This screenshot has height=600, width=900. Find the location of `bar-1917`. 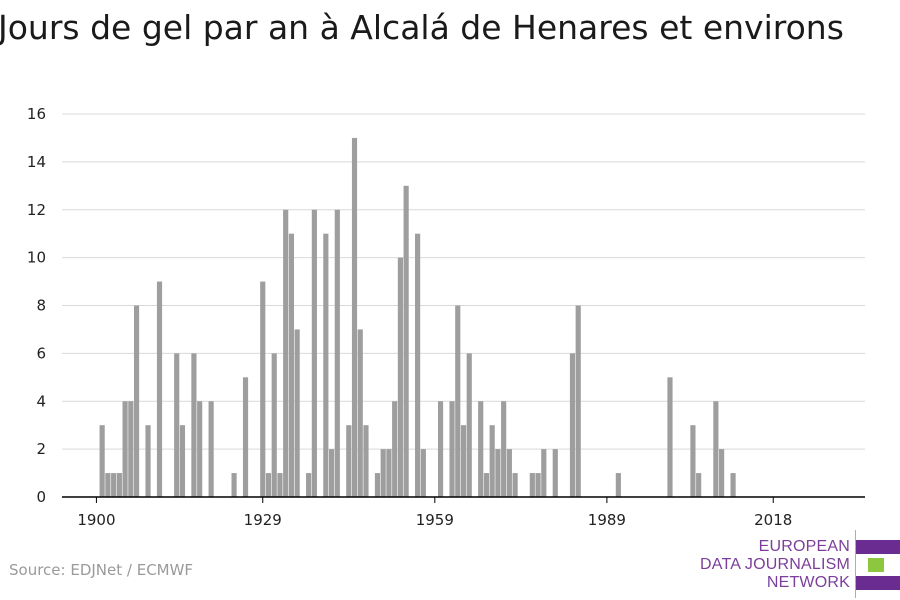

bar-1917 is located at coordinates (194, 425).